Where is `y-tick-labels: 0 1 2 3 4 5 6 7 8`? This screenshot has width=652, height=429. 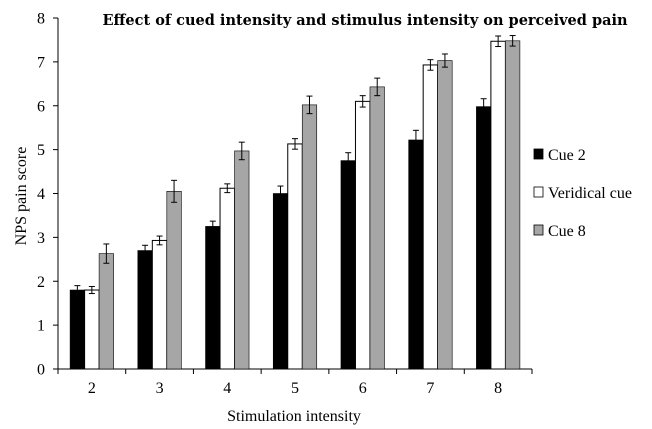 y-tick-labels: 0 1 2 3 4 5 6 7 8 is located at coordinates (41, 195).